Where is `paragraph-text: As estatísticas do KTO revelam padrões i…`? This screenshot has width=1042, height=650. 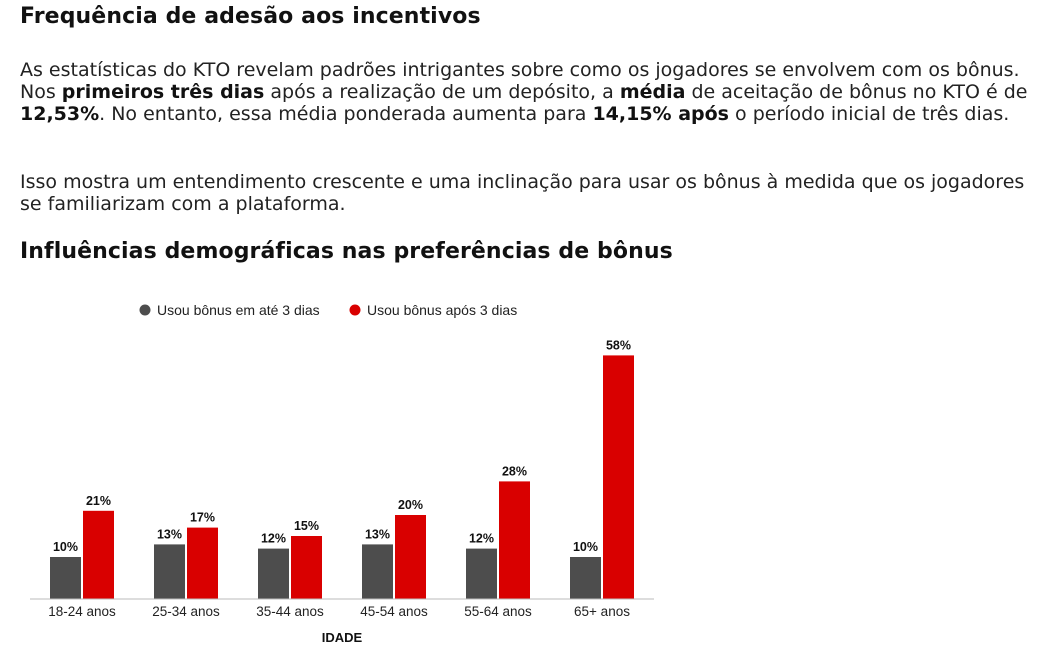
paragraph-text: As estatísticas do KTO revelam padrões i… is located at coordinates (520, 81).